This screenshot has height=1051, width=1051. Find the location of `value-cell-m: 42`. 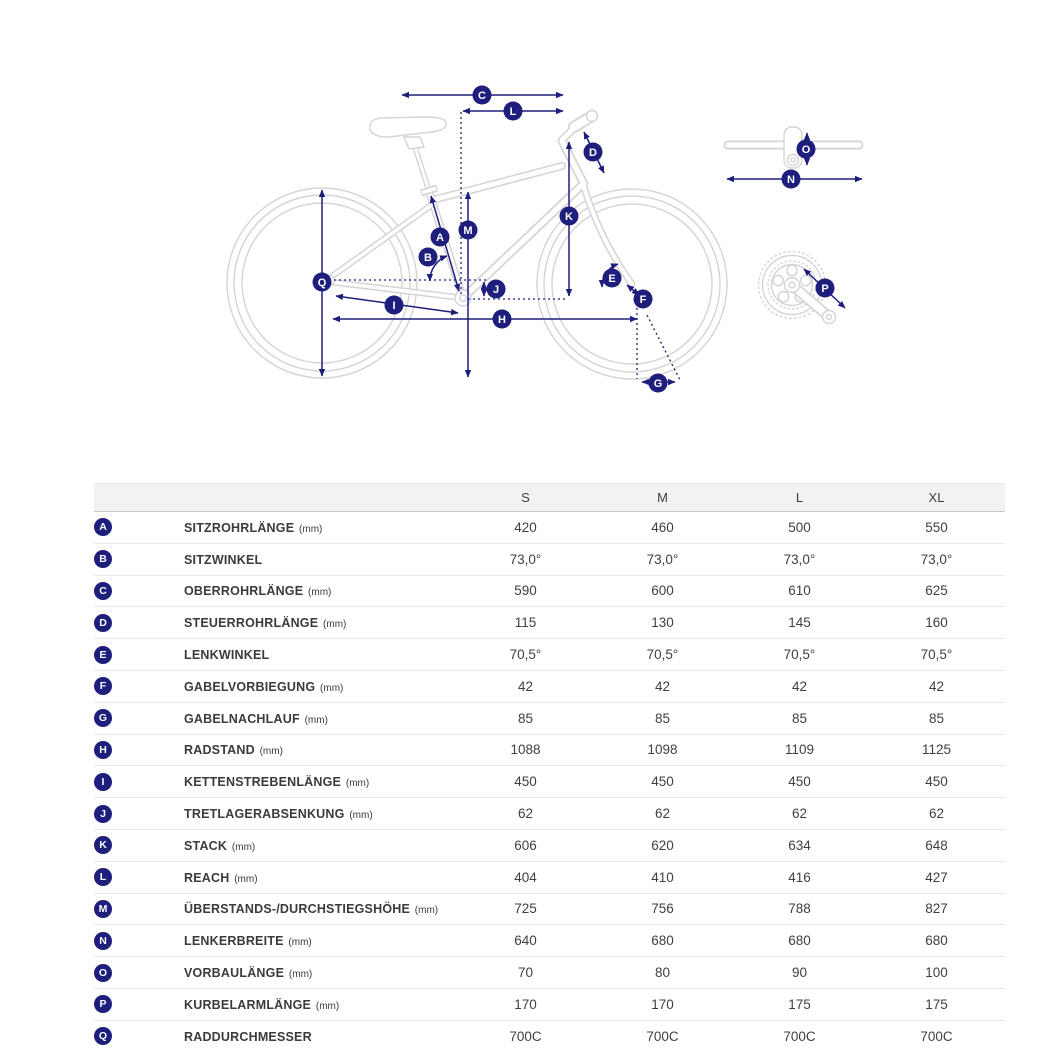

value-cell-m: 42 is located at coordinates (662, 686).